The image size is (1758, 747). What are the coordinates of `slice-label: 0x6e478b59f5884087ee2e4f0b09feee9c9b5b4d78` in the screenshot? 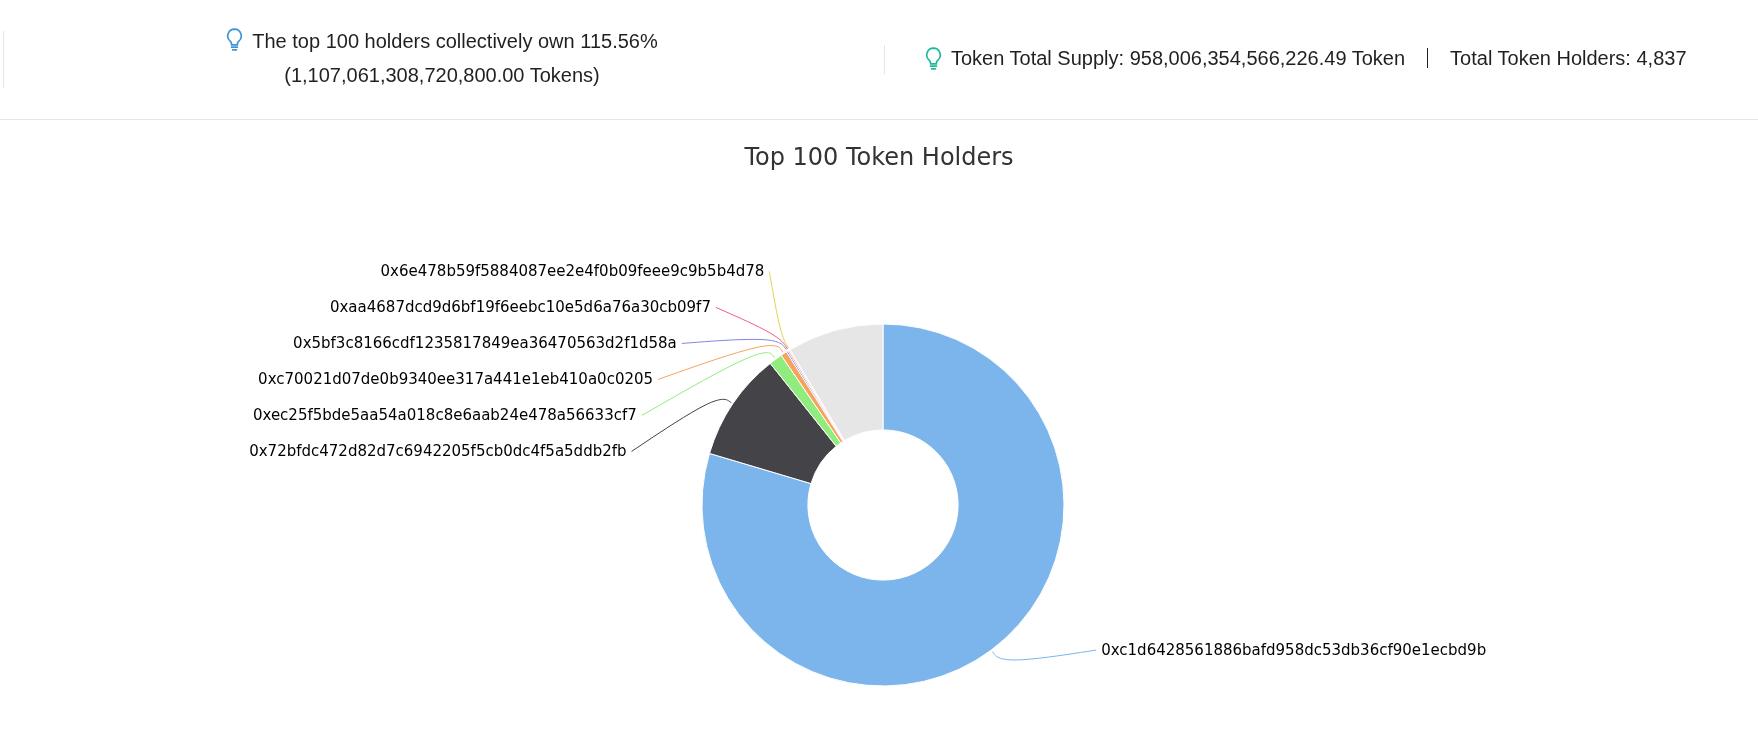 It's located at (572, 271).